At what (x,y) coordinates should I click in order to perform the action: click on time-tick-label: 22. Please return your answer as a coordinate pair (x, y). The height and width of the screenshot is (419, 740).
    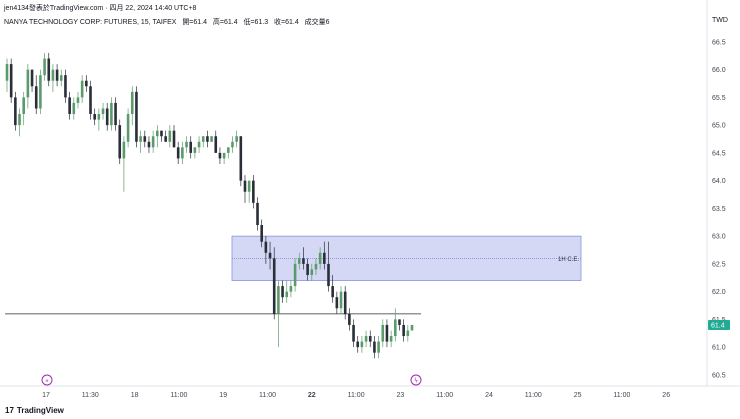
    Looking at the image, I should click on (312, 395).